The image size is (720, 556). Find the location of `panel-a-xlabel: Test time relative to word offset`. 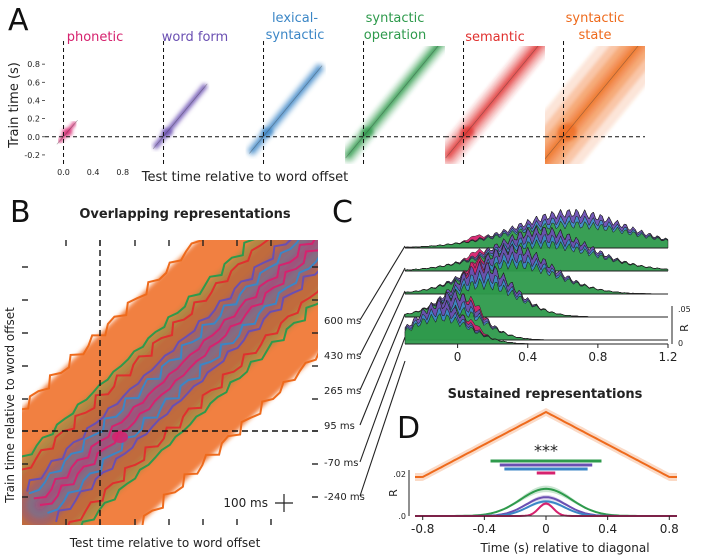

panel-a-xlabel: Test time relative to word offset is located at coordinates (244, 177).